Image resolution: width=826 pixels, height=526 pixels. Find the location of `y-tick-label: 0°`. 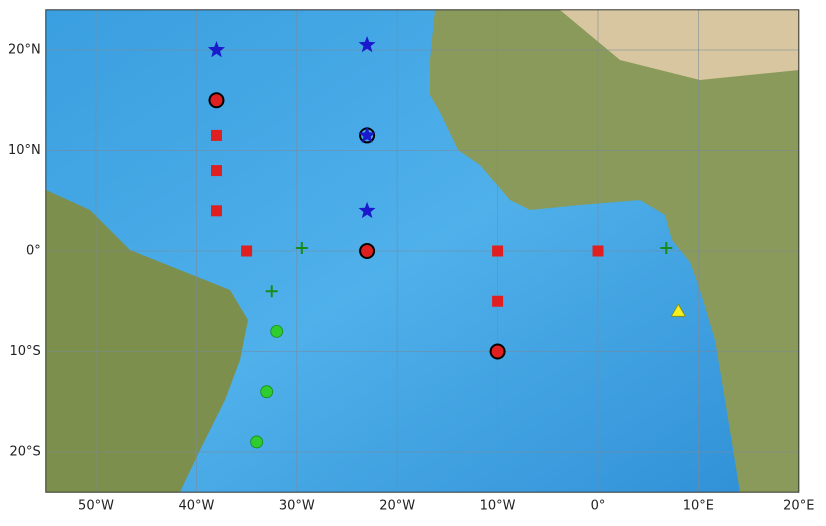

y-tick-label: 0° is located at coordinates (33, 251).